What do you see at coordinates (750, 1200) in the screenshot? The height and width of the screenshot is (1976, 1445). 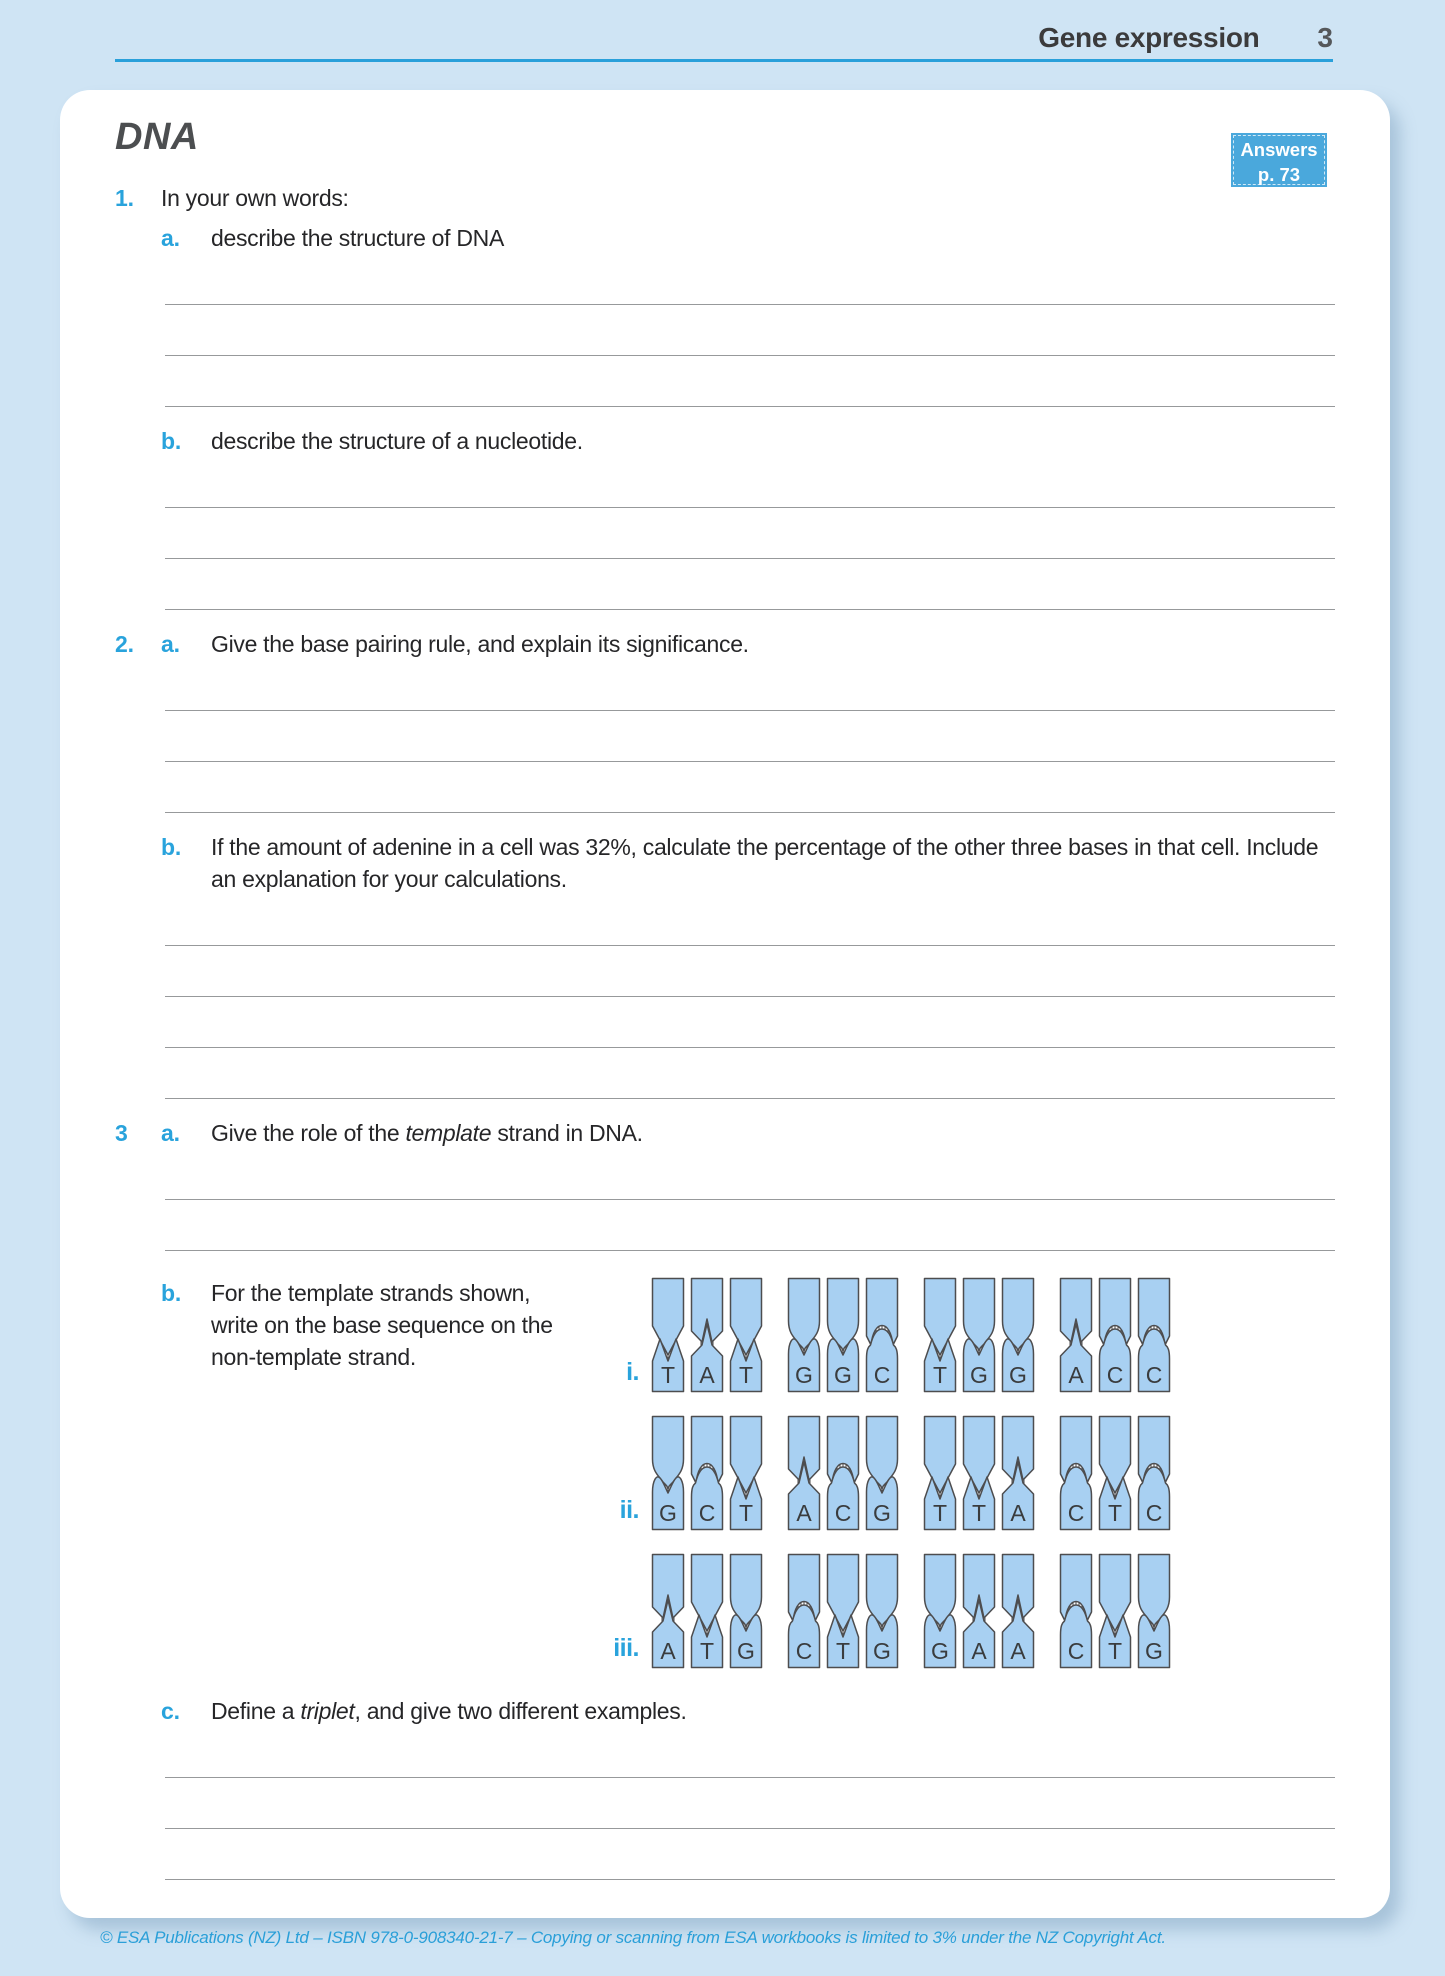 I see `answer-lines-3a` at bounding box center [750, 1200].